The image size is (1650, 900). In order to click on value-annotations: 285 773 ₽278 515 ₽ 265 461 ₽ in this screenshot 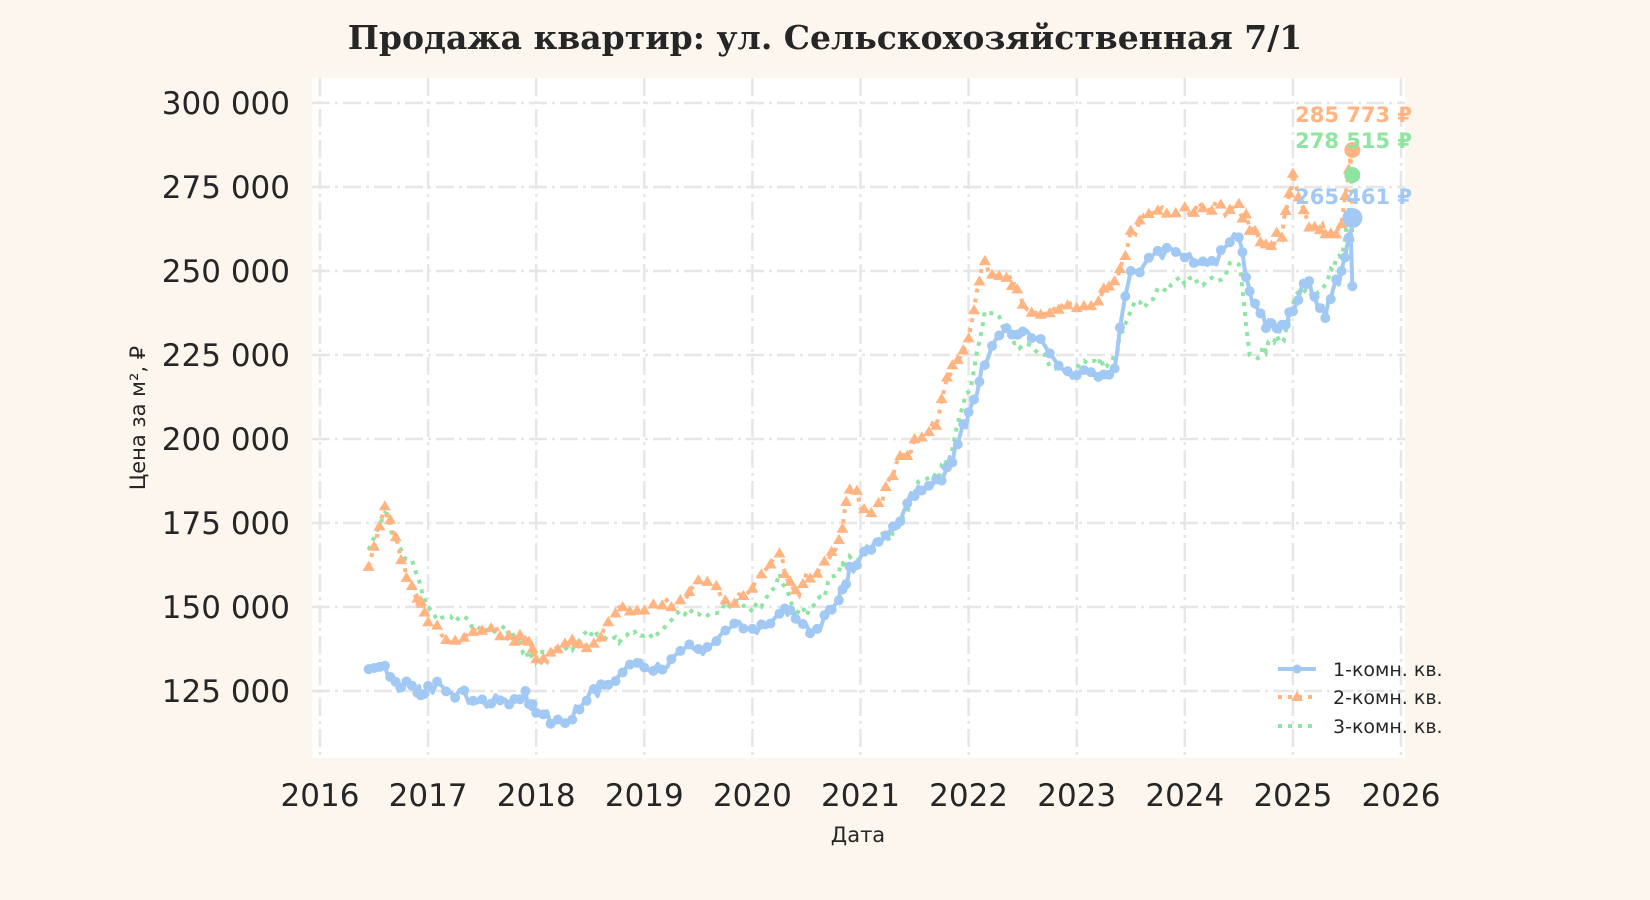, I will do `click(1353, 156)`.